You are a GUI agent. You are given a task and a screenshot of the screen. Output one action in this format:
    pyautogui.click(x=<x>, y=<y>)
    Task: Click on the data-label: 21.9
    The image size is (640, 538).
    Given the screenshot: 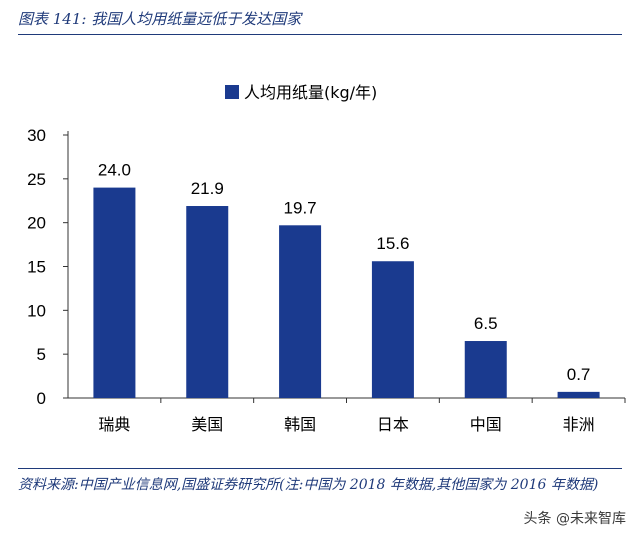 What is the action you would take?
    pyautogui.click(x=207, y=188)
    